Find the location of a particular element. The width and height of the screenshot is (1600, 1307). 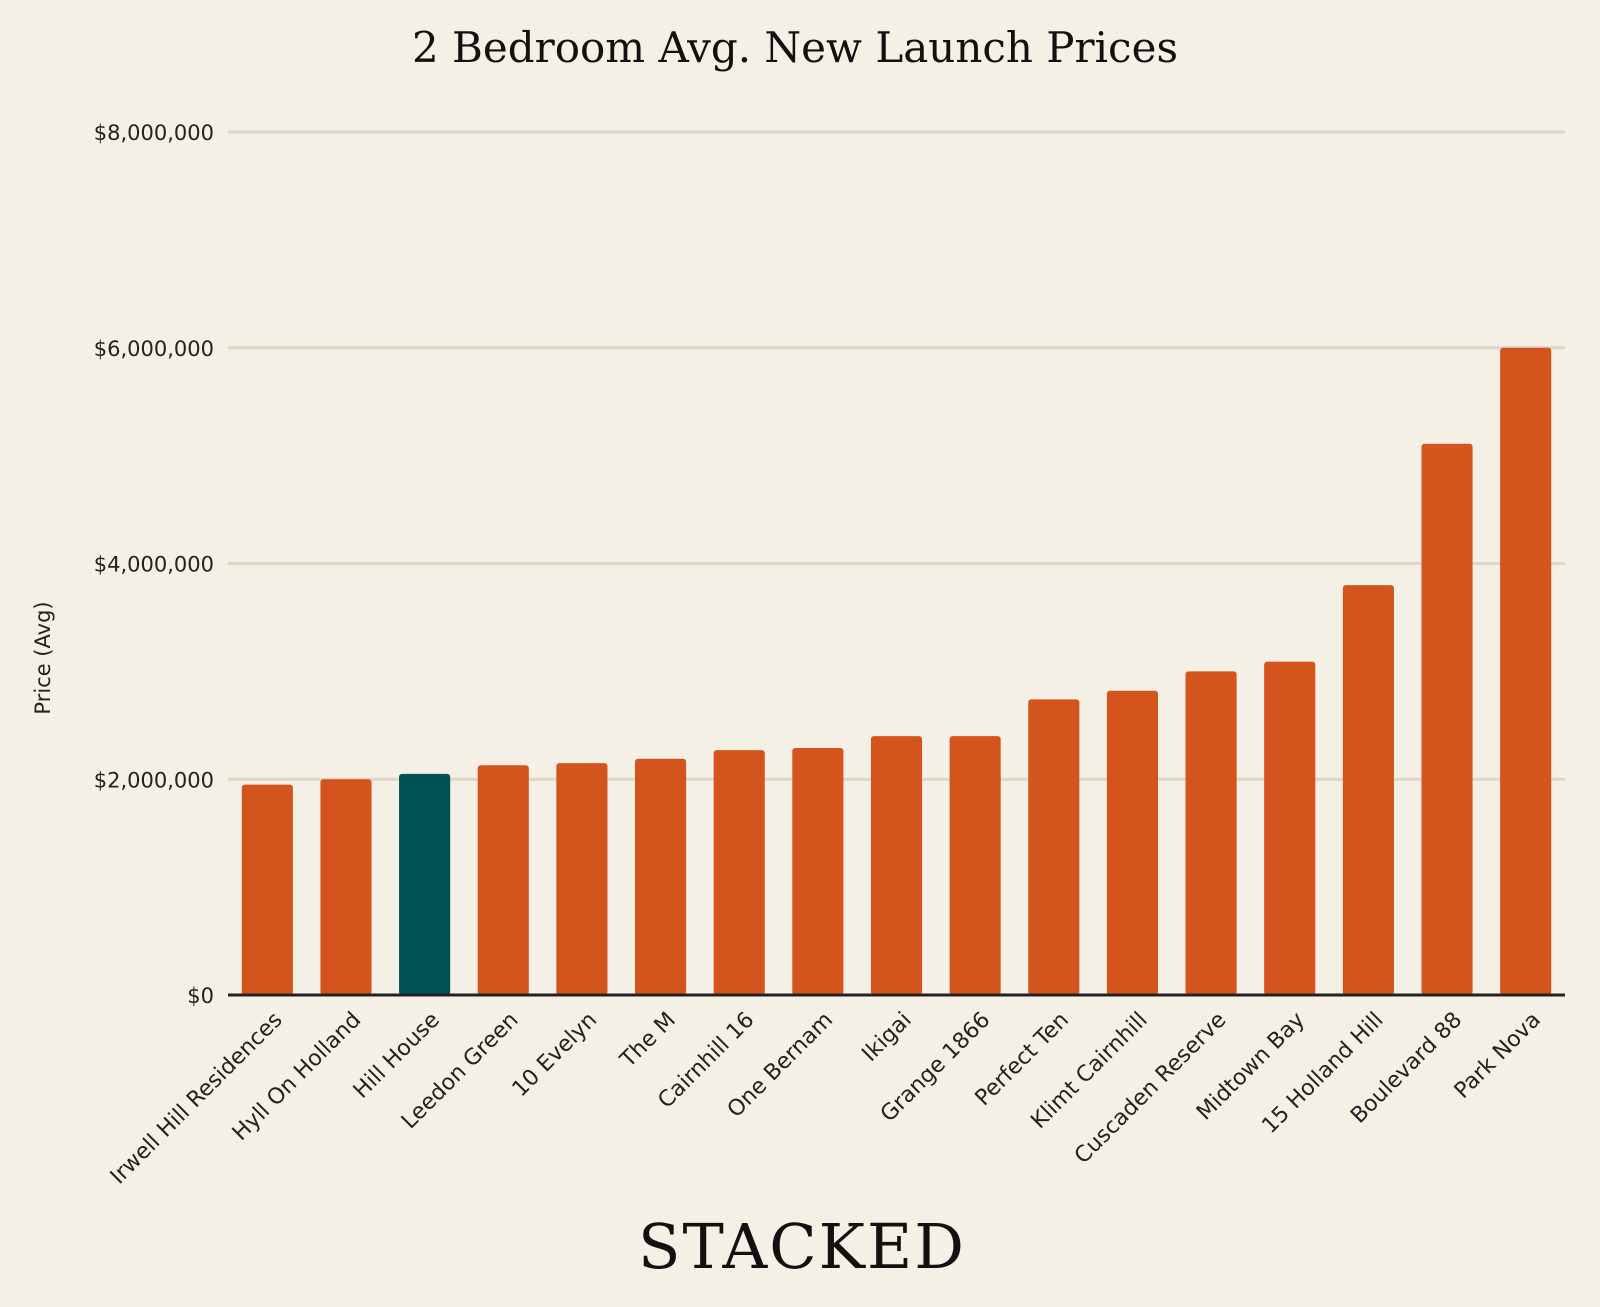

x-tick-label: The M is located at coordinates (648, 1041).